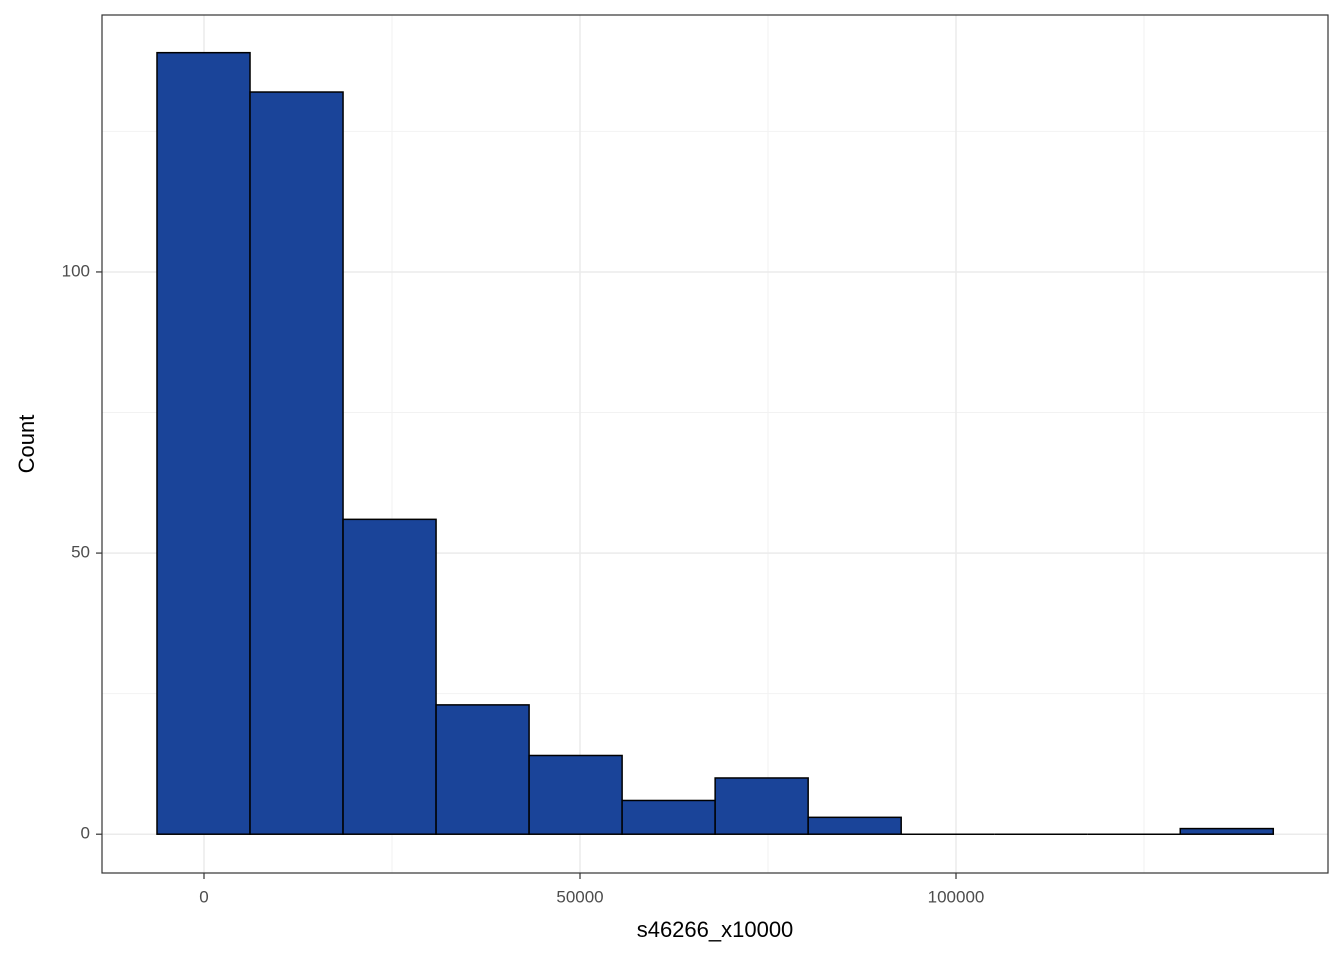 The height and width of the screenshot is (960, 1344). I want to click on x-axis-title: s46266_x10000, so click(715, 929).